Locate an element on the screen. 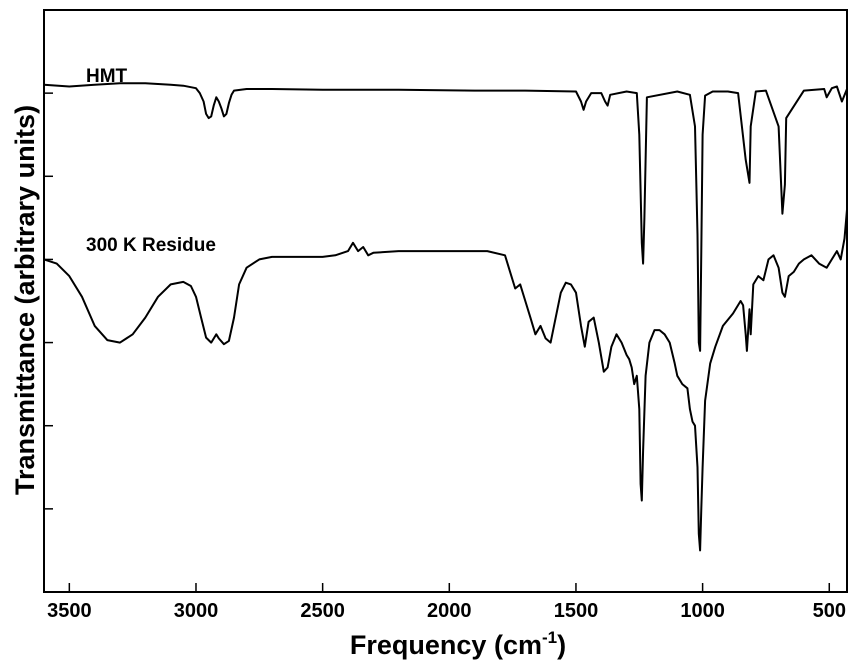 The image size is (858, 672). x-tick-label: 500 is located at coordinates (829, 611).